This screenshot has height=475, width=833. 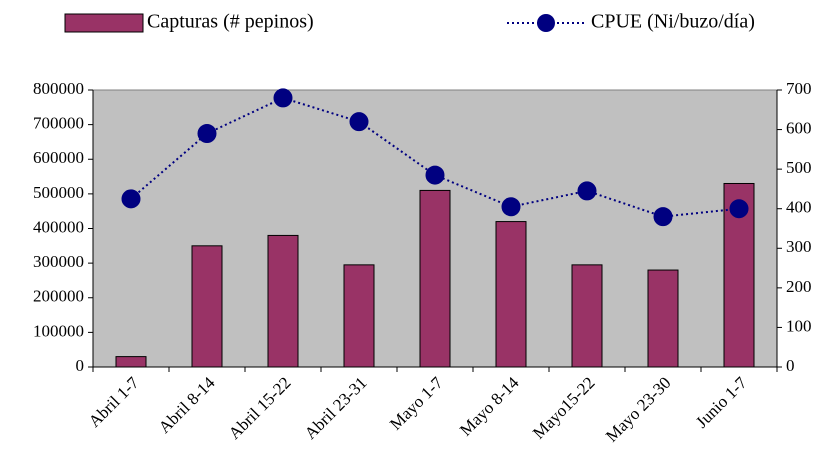 I want to click on y-tick-label: 600000, so click(x=58, y=157).